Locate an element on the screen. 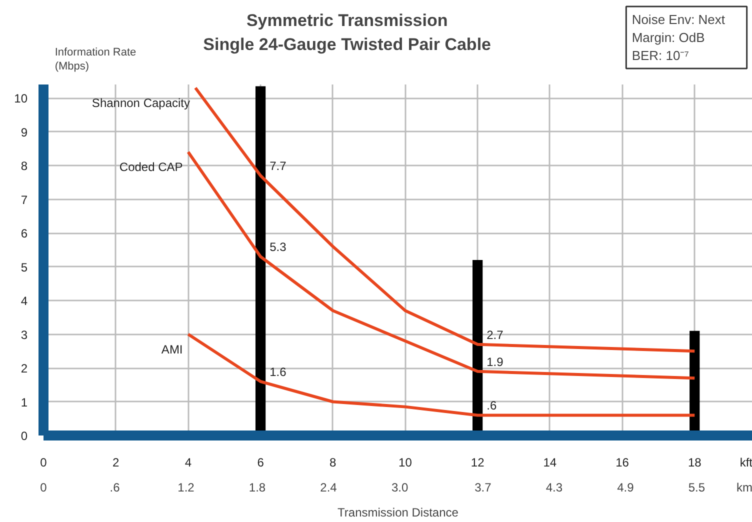  y-tick-label: 1 is located at coordinates (24, 402).